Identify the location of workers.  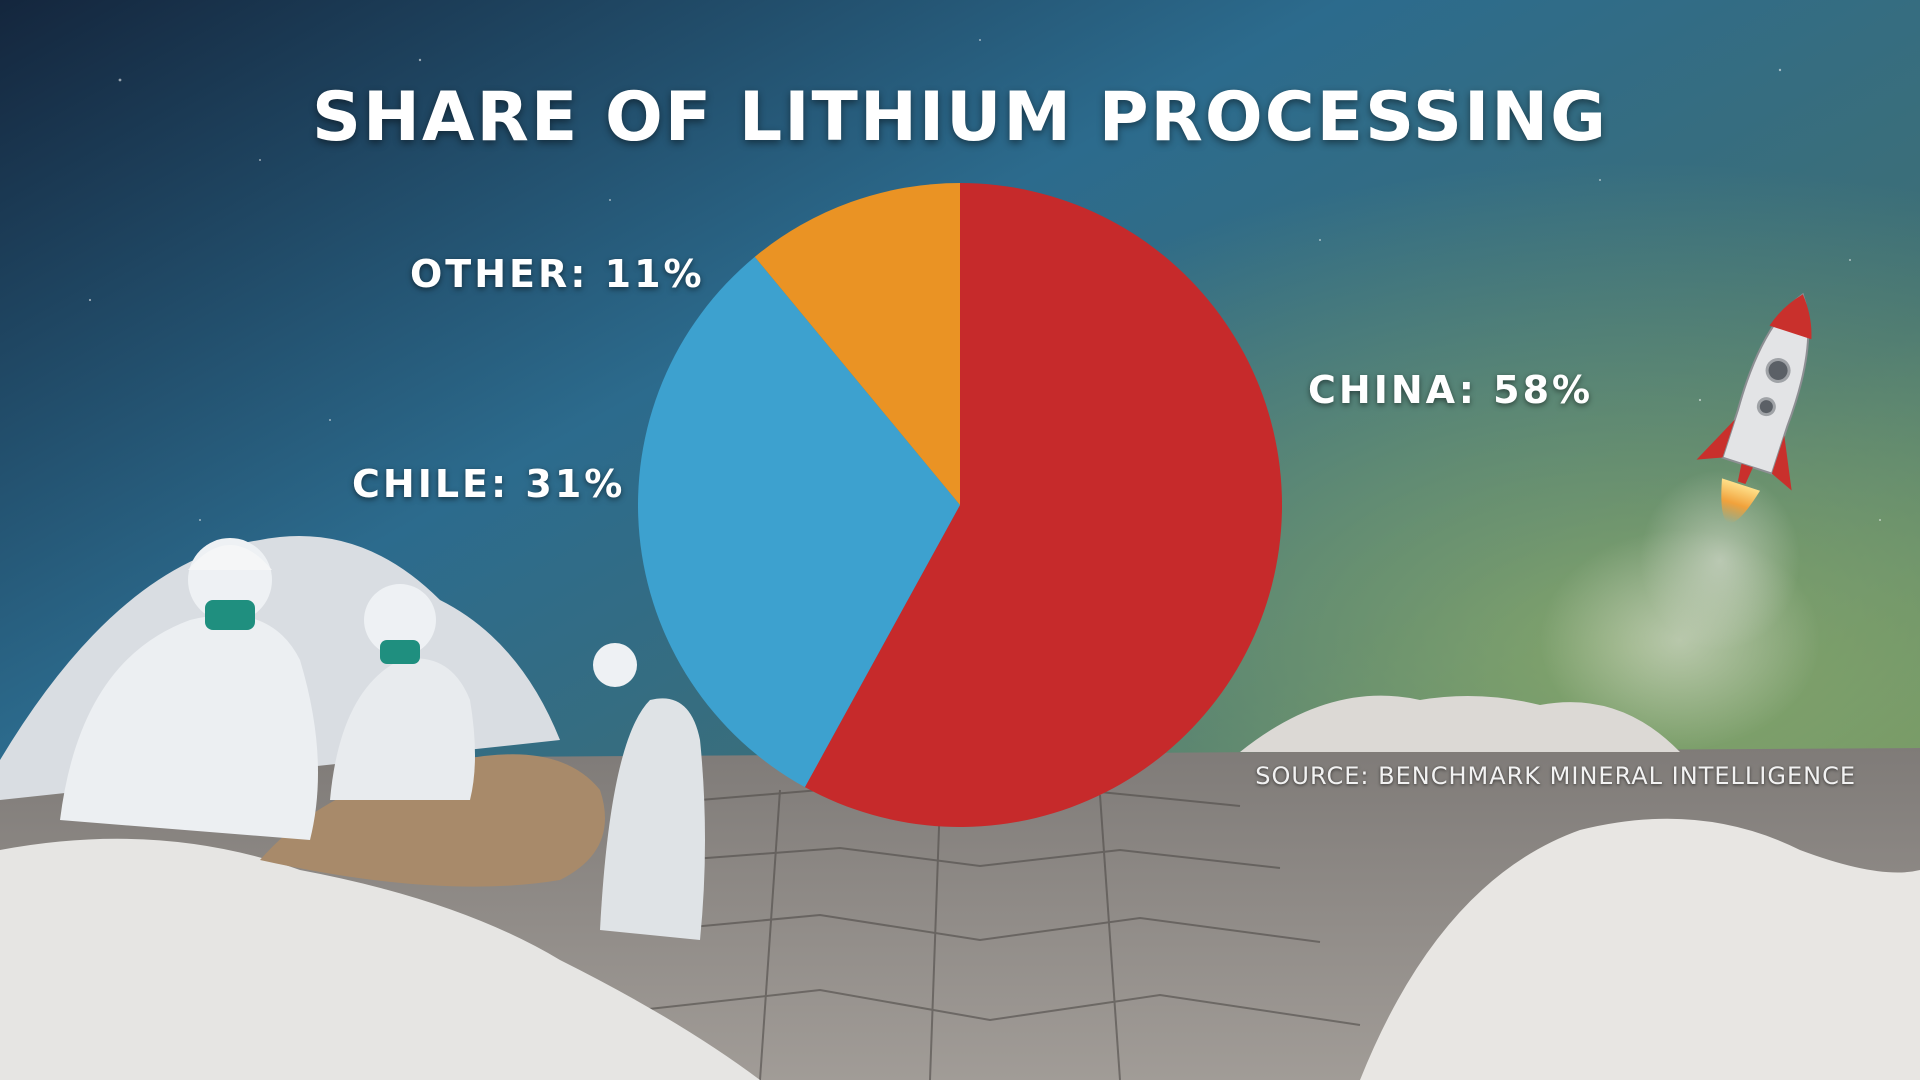
(382, 739).